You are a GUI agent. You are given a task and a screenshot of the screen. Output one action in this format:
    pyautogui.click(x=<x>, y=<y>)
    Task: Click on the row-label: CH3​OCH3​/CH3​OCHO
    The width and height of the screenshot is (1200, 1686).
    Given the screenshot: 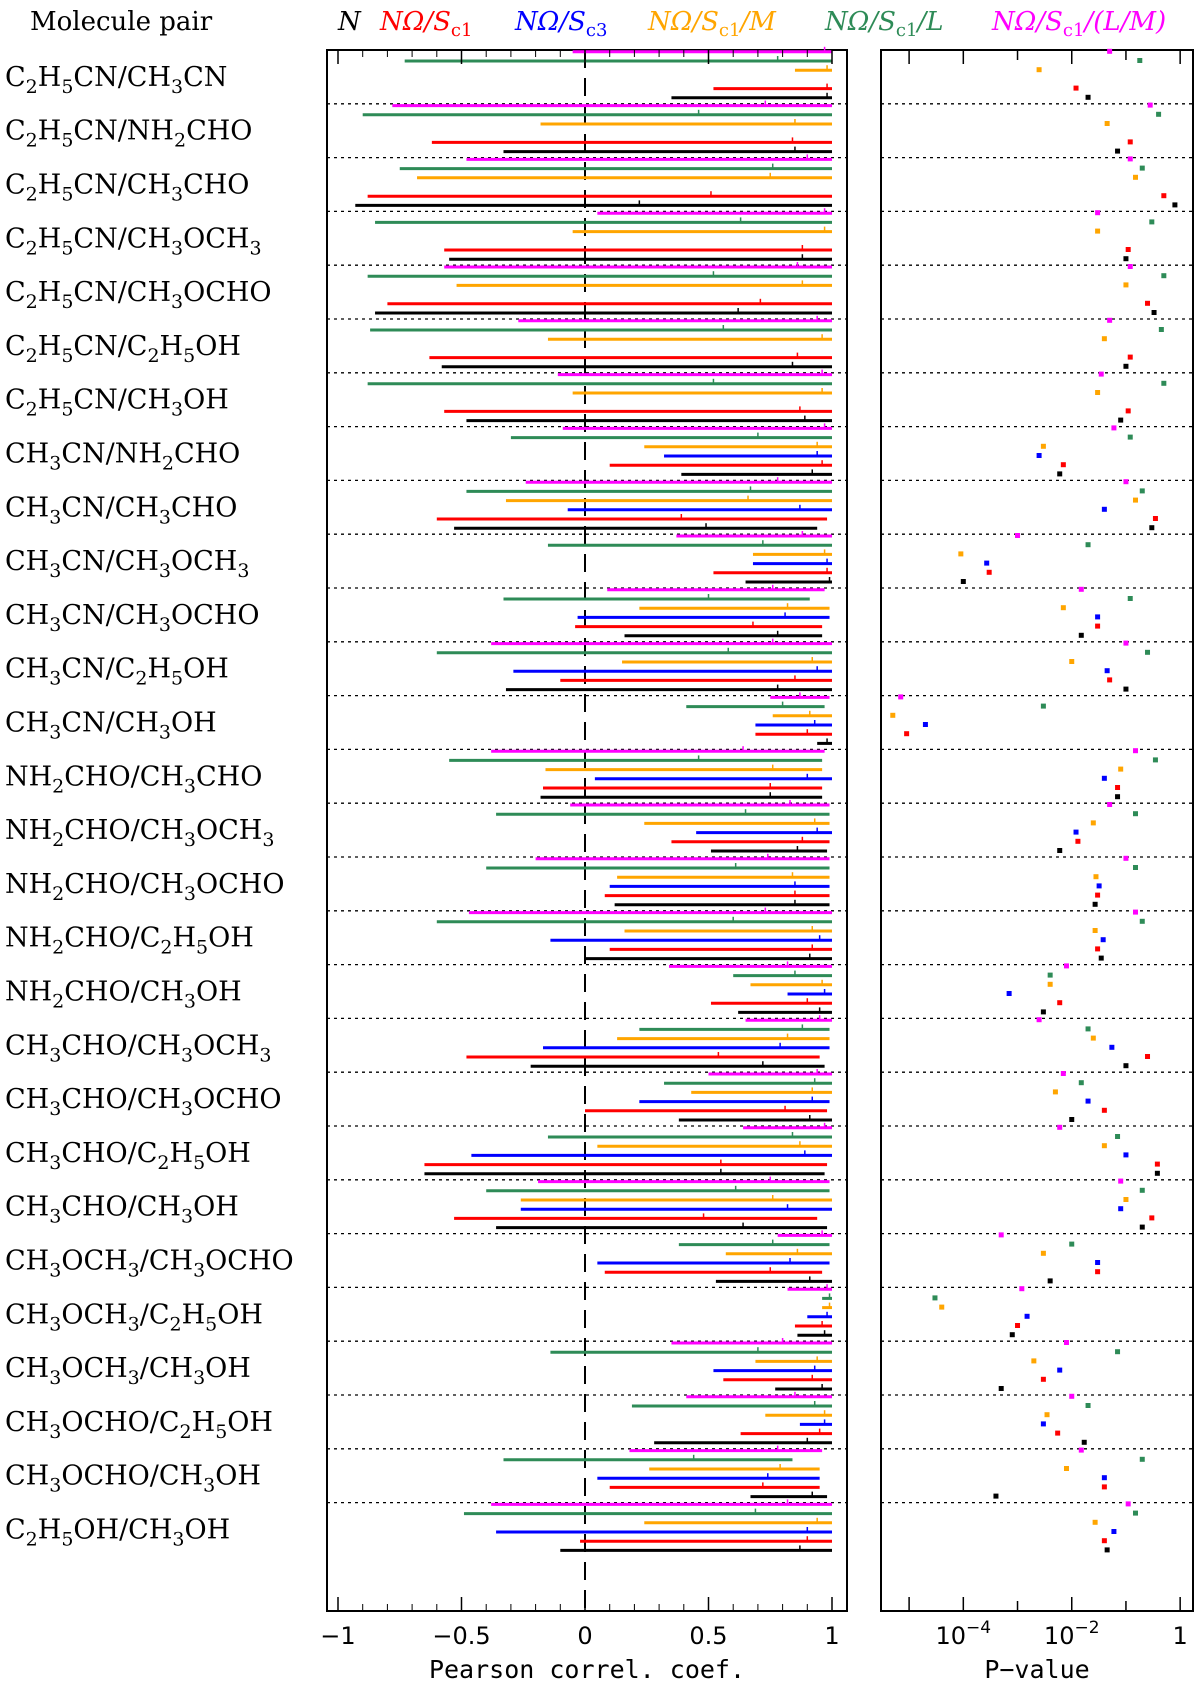 What is the action you would take?
    pyautogui.click(x=149, y=1264)
    